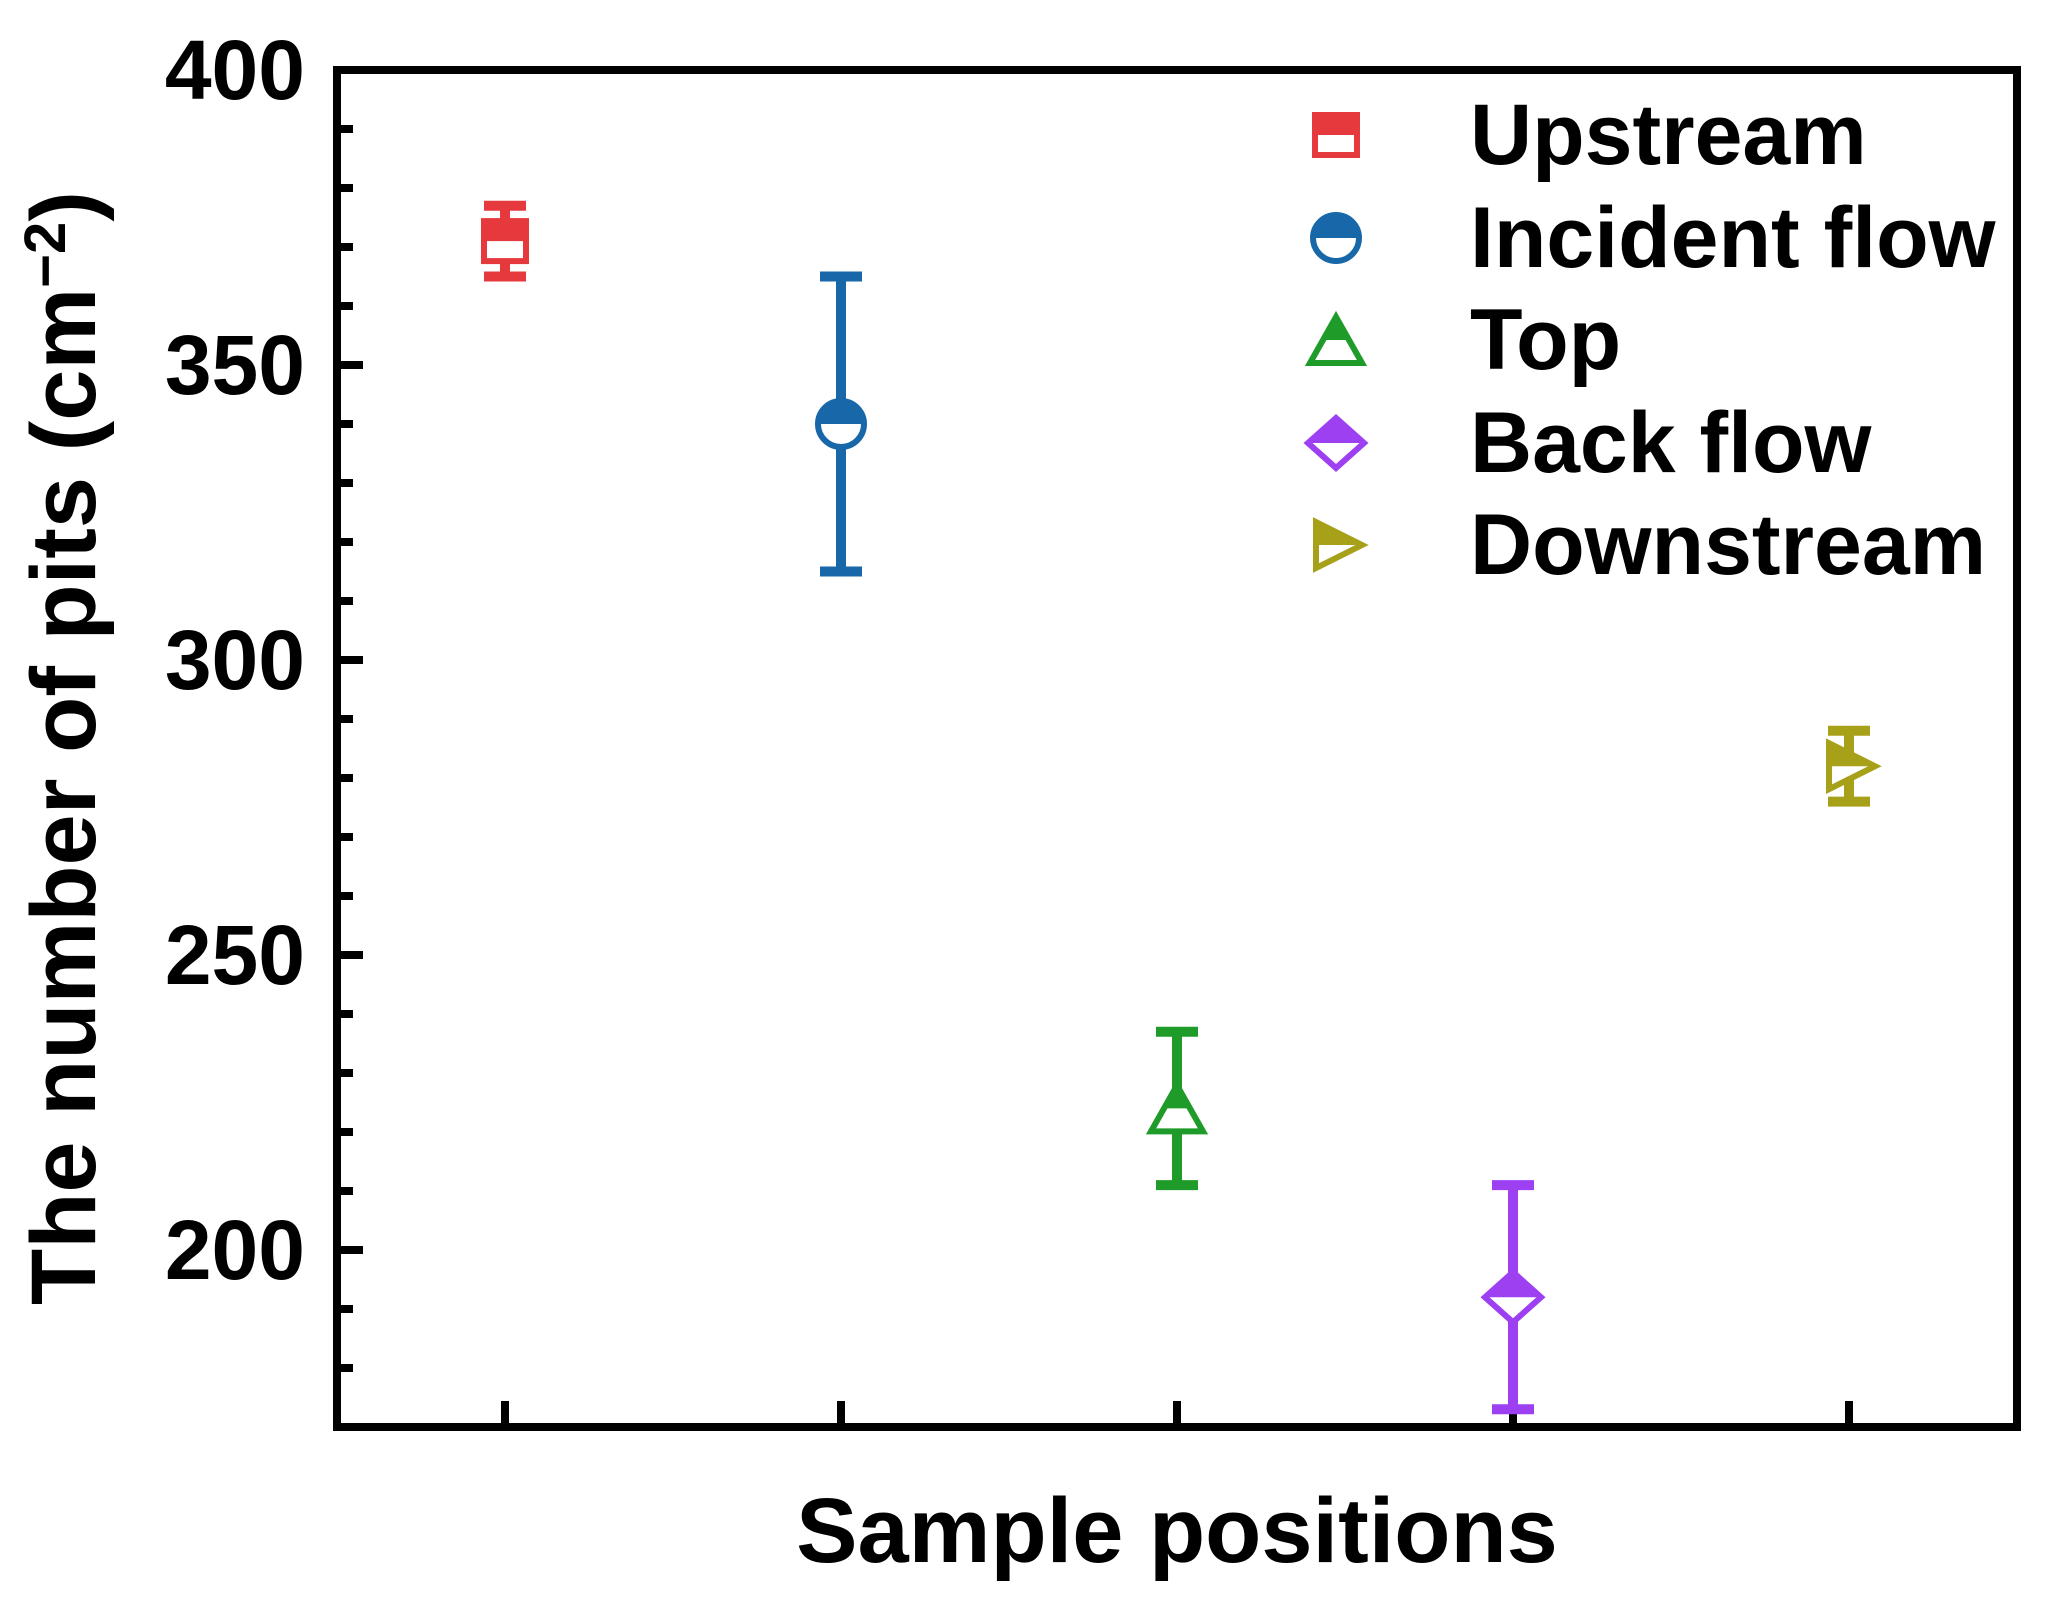 The height and width of the screenshot is (1604, 2064). I want to click on legend-item-top: Top, so click(1462, 340).